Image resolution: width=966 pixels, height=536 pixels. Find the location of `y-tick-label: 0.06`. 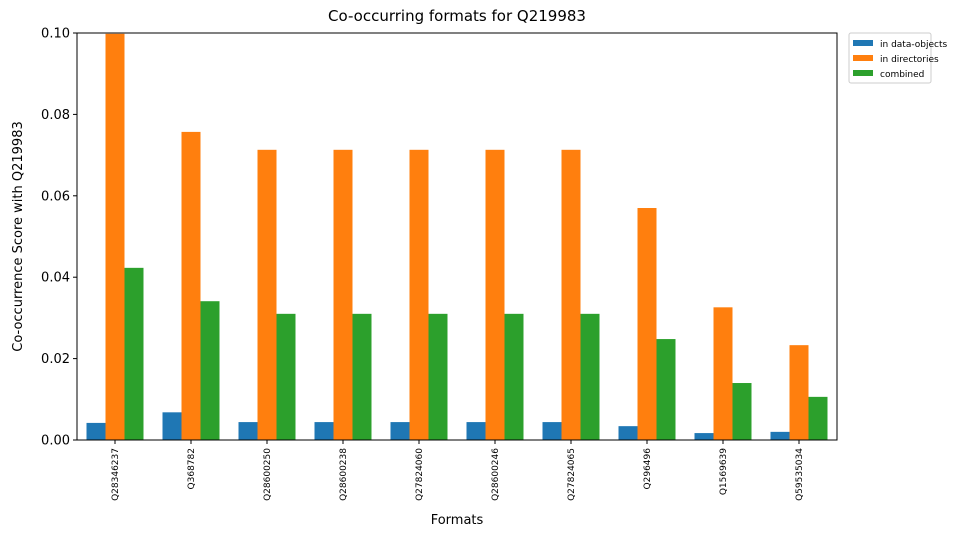

y-tick-label: 0.06 is located at coordinates (55, 196).